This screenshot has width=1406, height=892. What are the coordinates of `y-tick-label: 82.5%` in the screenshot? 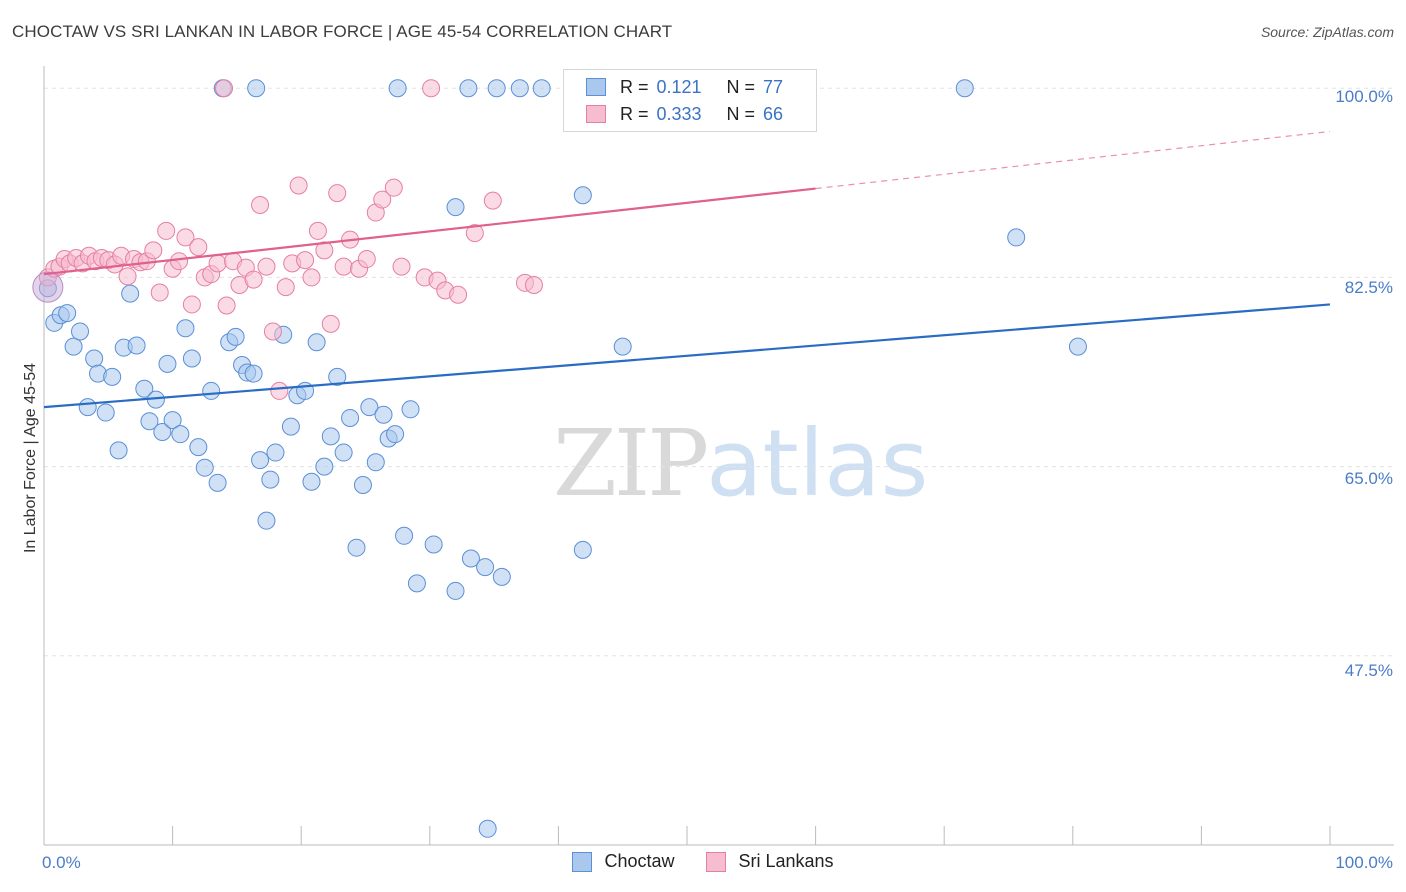 It's located at (1368, 287).